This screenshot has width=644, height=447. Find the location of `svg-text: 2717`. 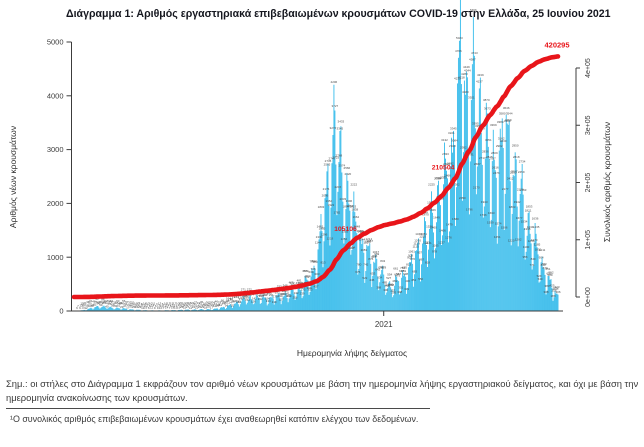

svg-text: 2717 is located at coordinates (482, 158).